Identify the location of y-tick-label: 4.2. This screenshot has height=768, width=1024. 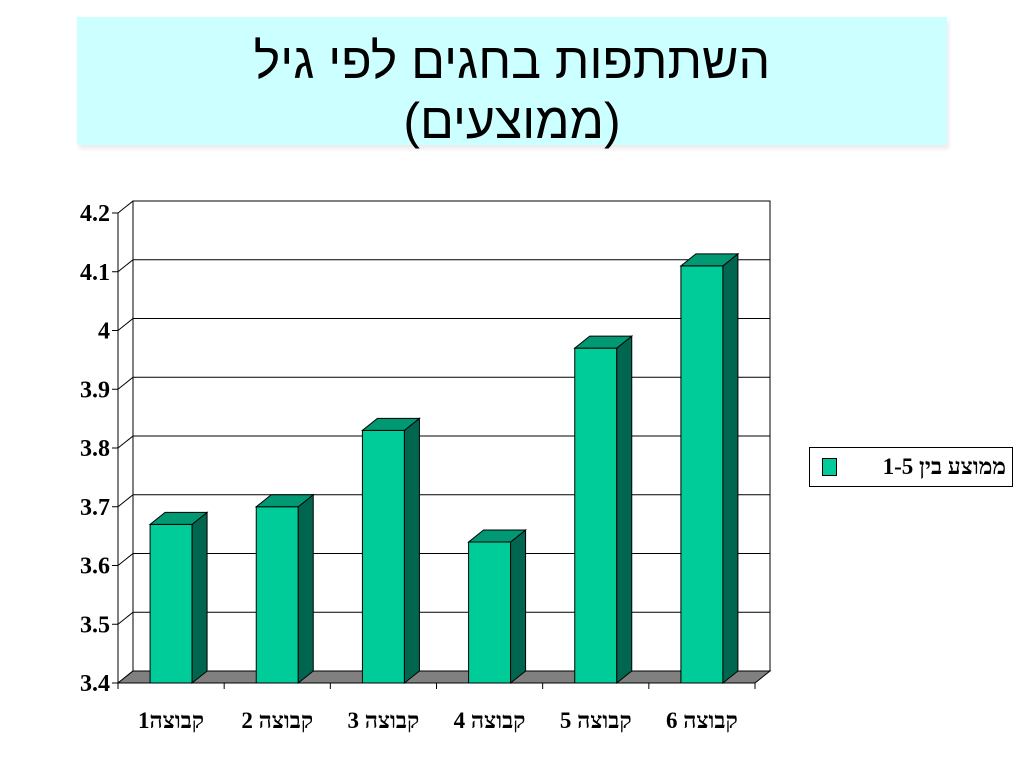
(95, 214).